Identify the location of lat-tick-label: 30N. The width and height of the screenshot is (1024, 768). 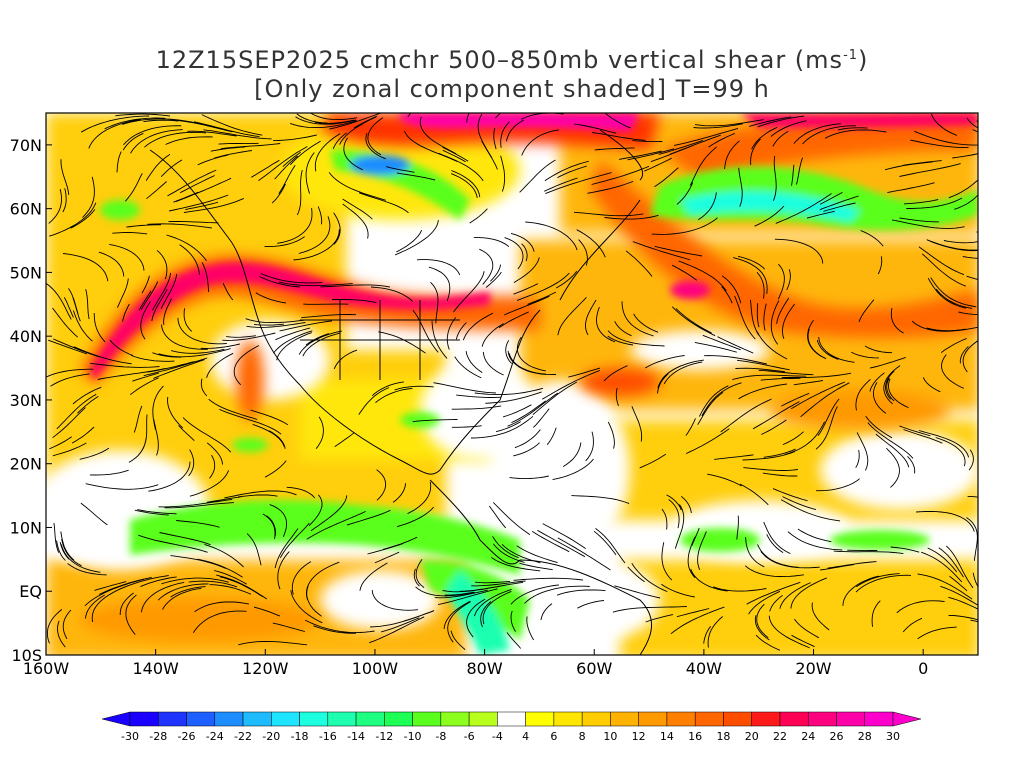
(26, 400).